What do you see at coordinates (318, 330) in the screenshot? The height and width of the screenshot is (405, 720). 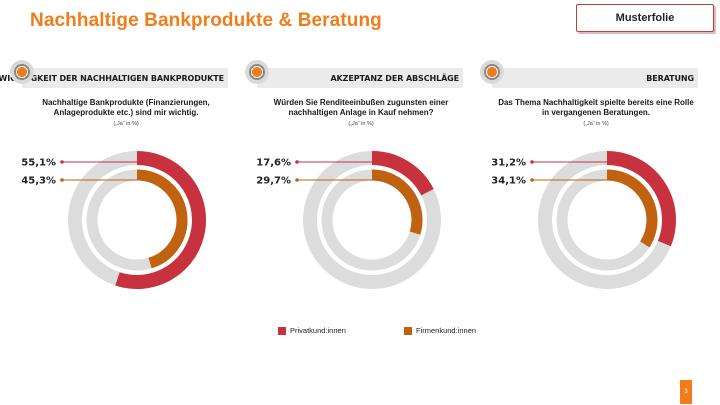 I see `legend-label-private: Privatkund:innen` at bounding box center [318, 330].